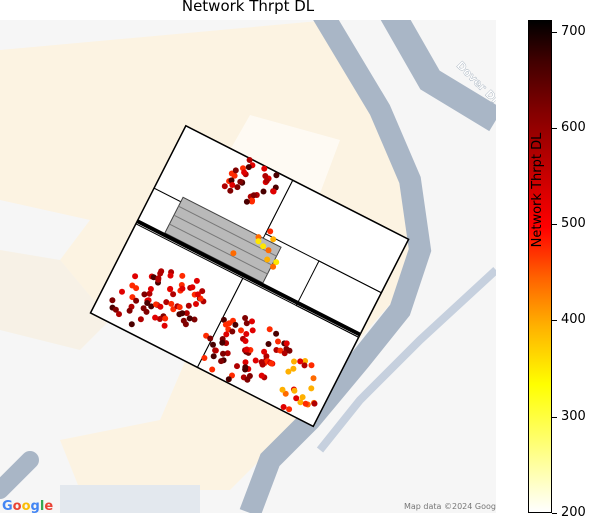 This screenshot has width=607, height=520. What do you see at coordinates (130, 499) in the screenshot?
I see `parking-lot` at bounding box center [130, 499].